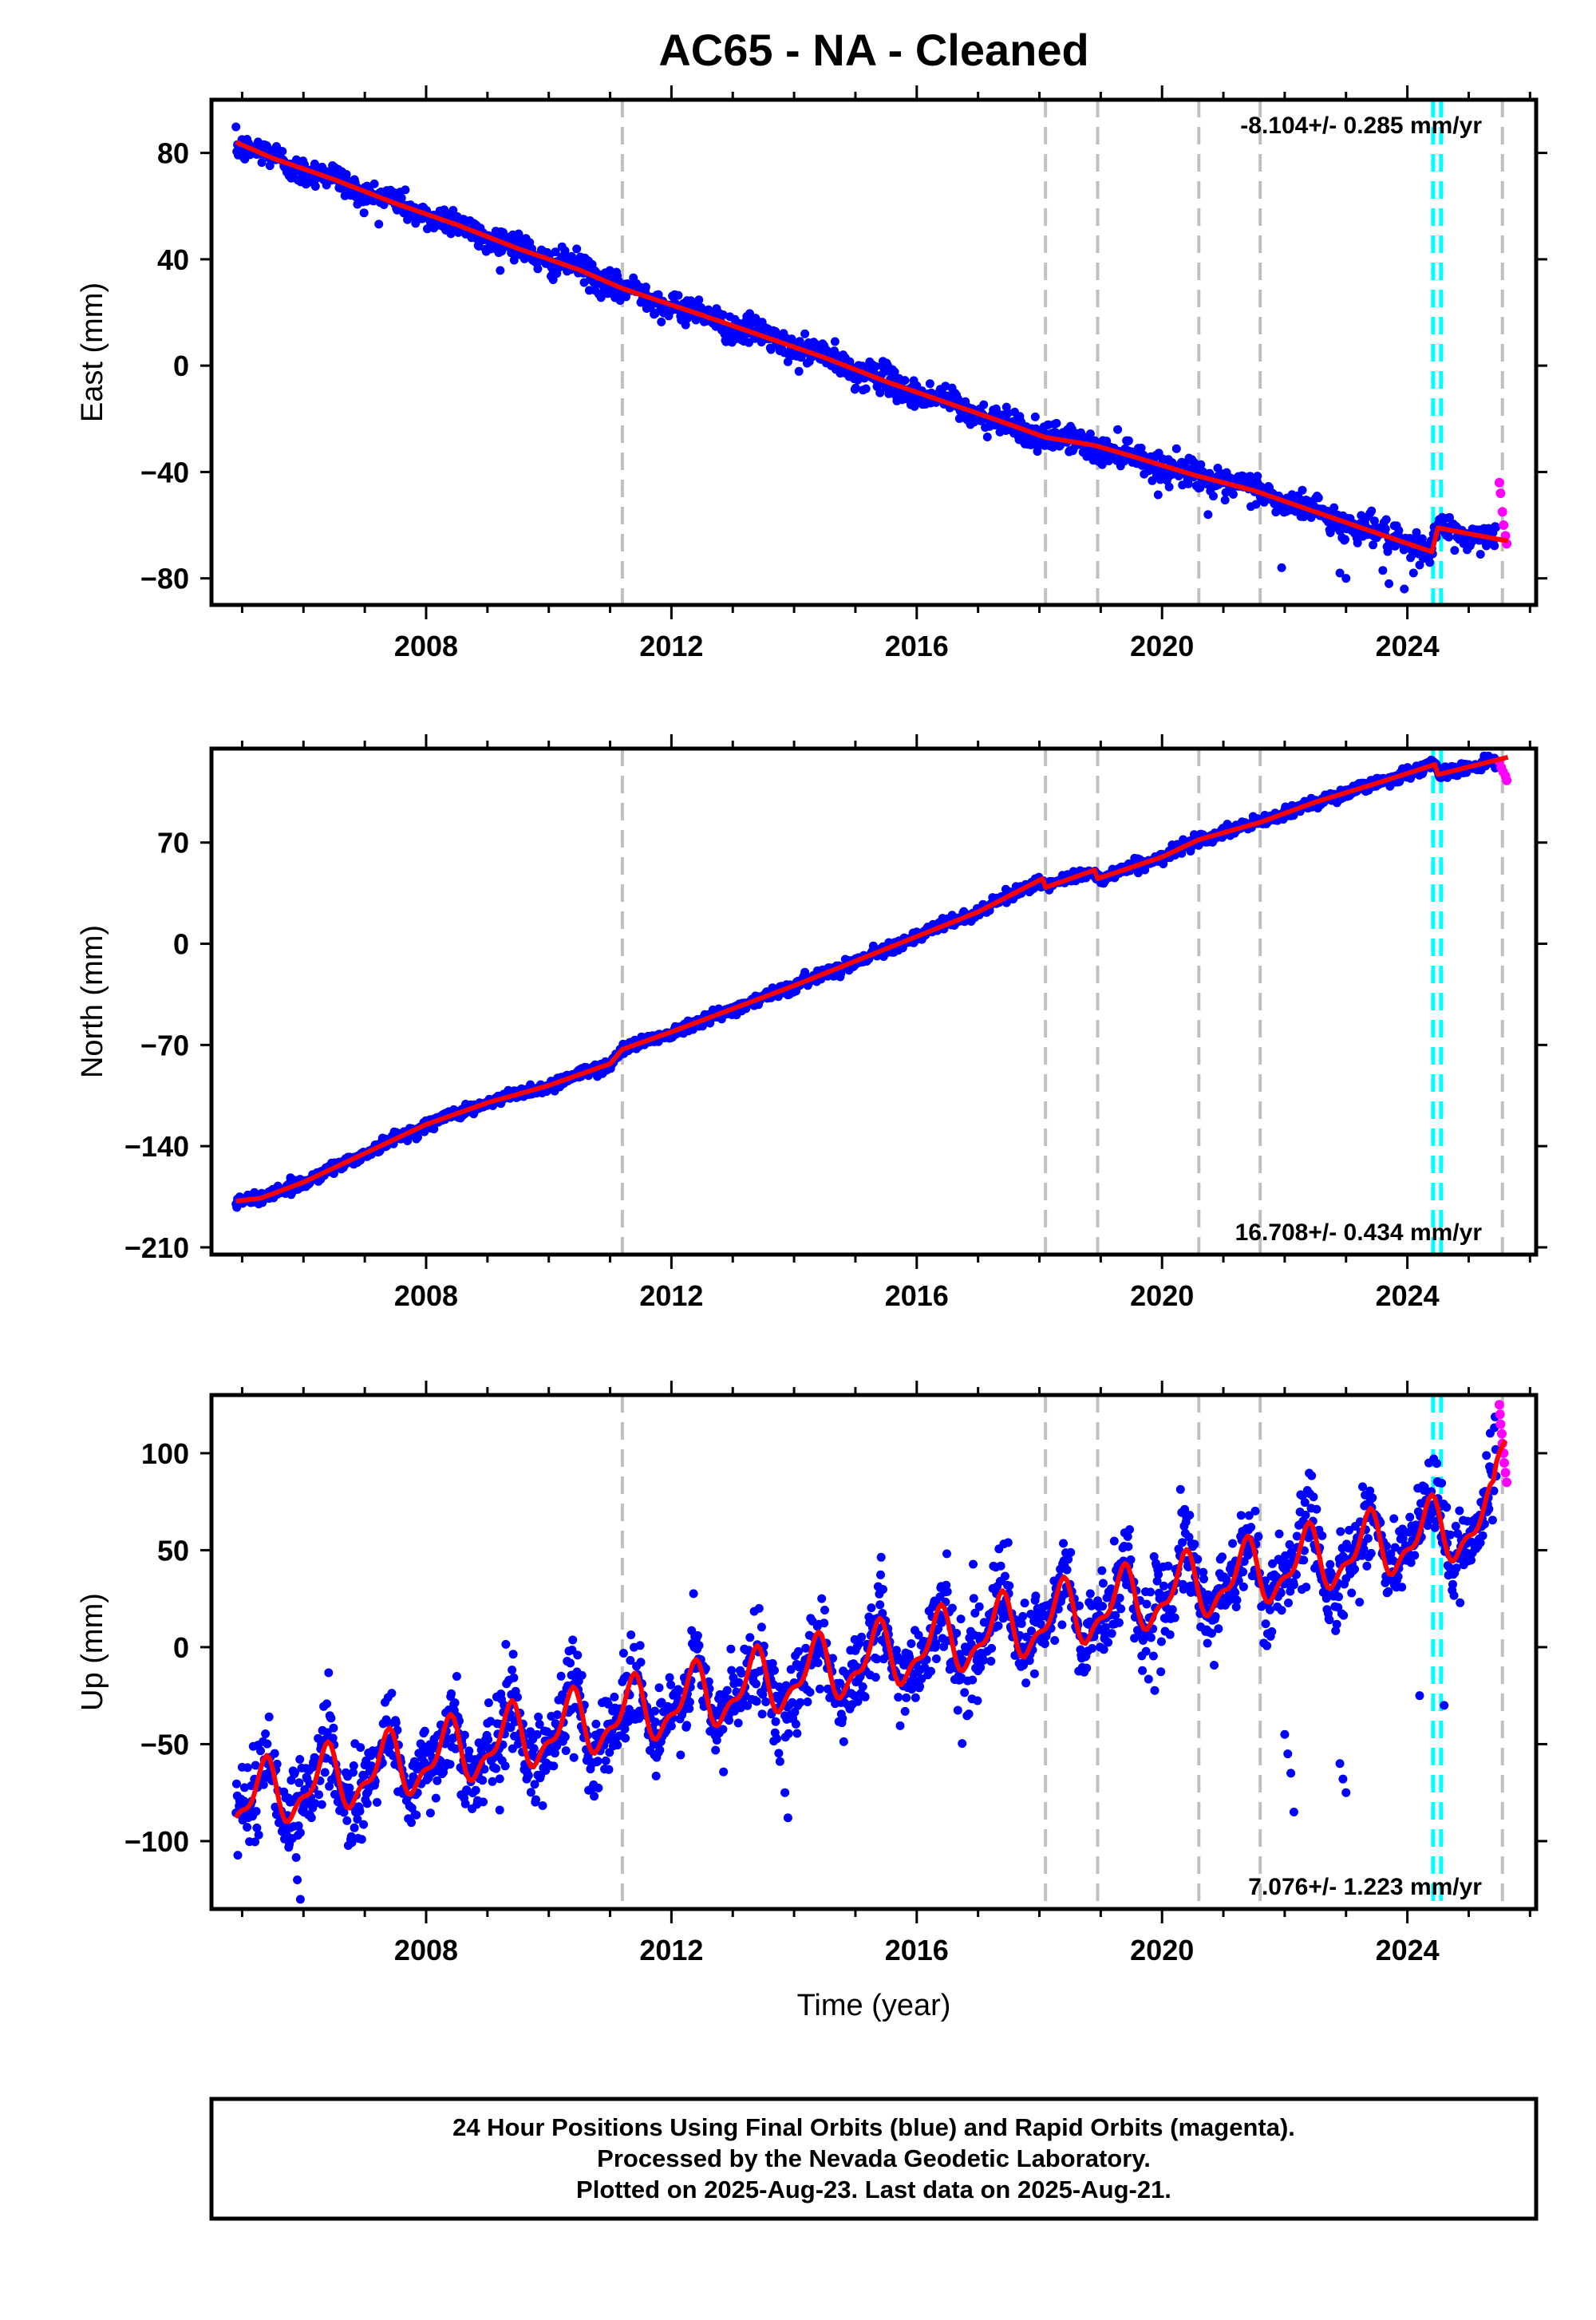  Describe the element at coordinates (173, 153) in the screenshot. I see `east-y-tick-label: 80` at that location.